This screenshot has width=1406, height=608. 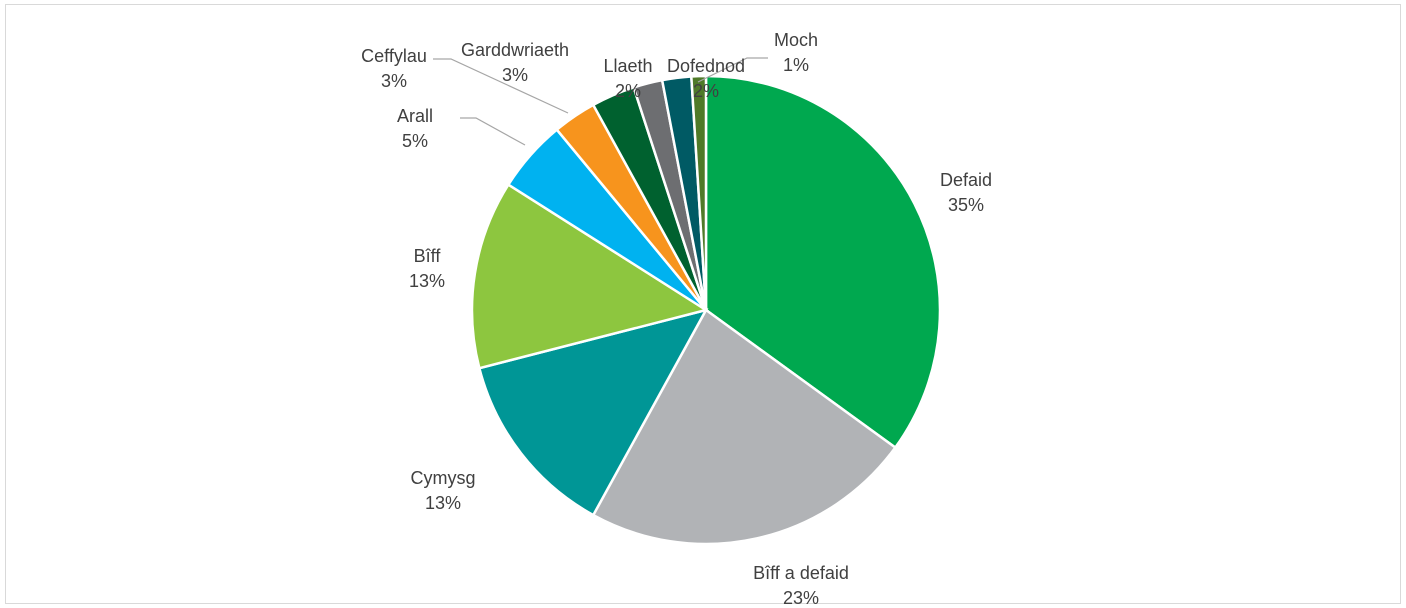 What do you see at coordinates (415, 141) in the screenshot?
I see `data-label-percent-arall: 5%` at bounding box center [415, 141].